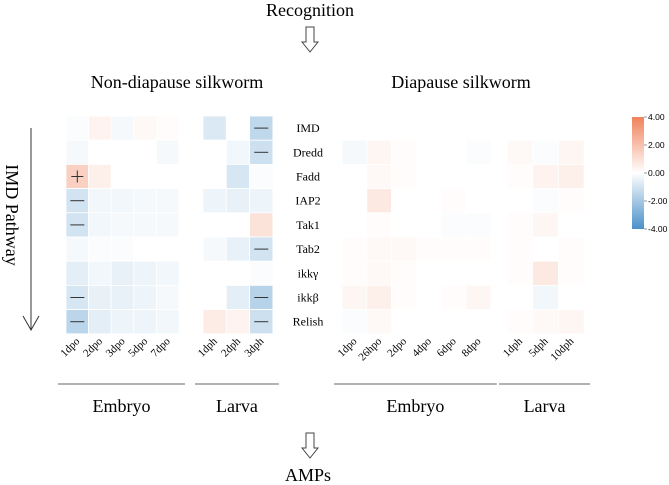 The width and height of the screenshot is (669, 485). Describe the element at coordinates (237, 406) in the screenshot. I see `group-label: Larva` at that location.